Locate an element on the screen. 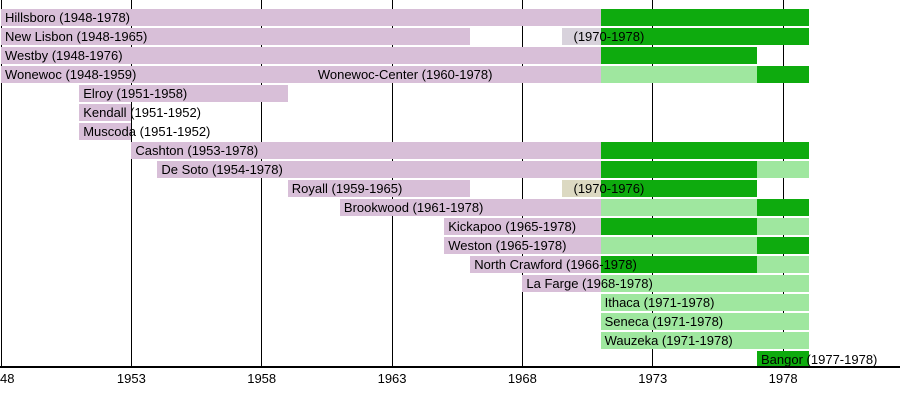  bar-label: Muscoda (1951-1952) is located at coordinates (147, 131).